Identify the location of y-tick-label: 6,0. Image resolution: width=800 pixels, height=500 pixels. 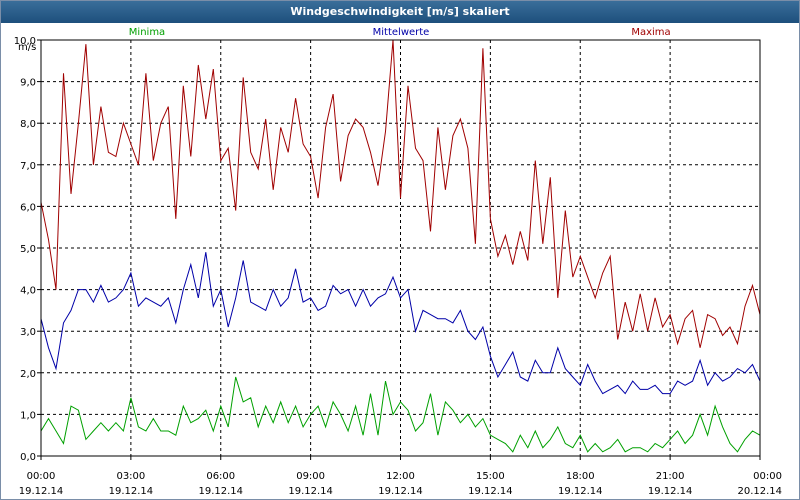
(28, 207).